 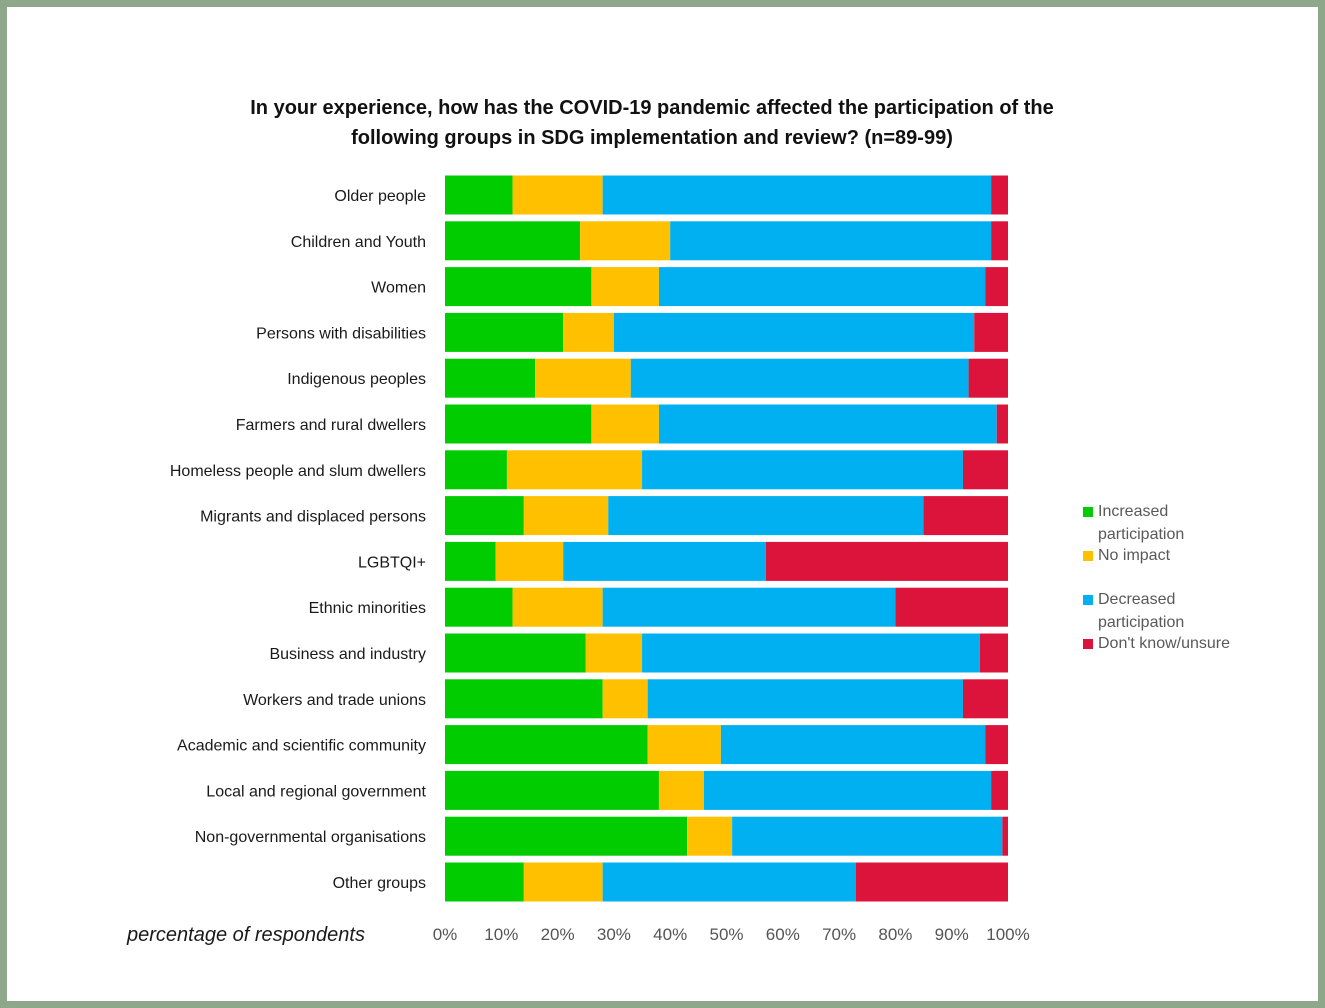 I want to click on bar-local-and-regional-government-increased-participation, so click(x=552, y=790).